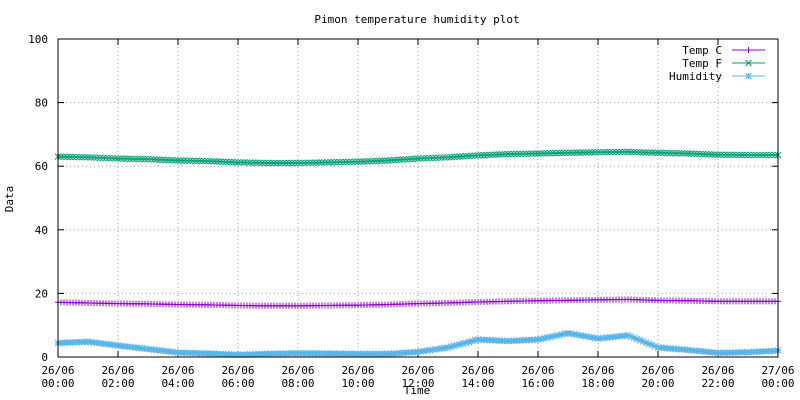 This screenshot has width=800, height=400. I want to click on legend-marker, so click(748, 63).